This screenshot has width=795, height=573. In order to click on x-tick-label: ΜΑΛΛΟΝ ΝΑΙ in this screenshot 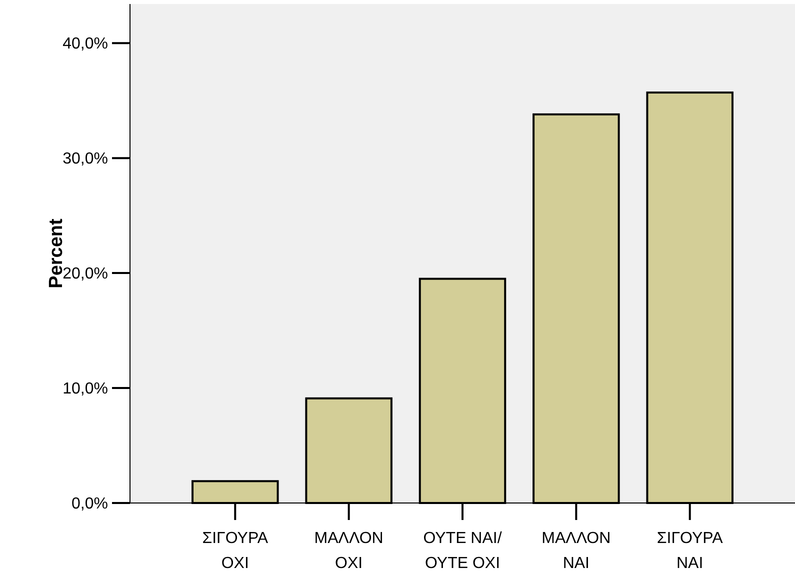, I will do `click(576, 551)`.